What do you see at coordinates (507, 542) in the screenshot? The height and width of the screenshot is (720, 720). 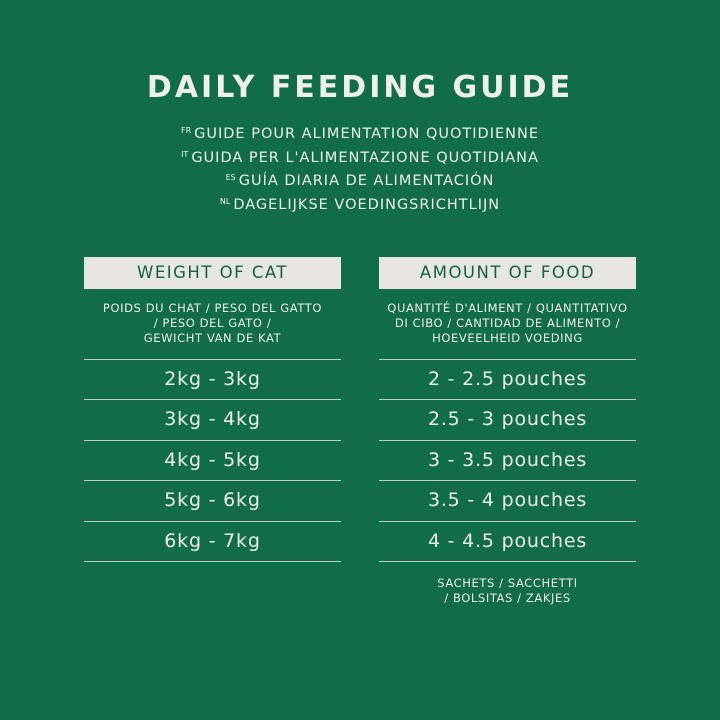 I see `food-row: 4 - 4.5 pouches` at bounding box center [507, 542].